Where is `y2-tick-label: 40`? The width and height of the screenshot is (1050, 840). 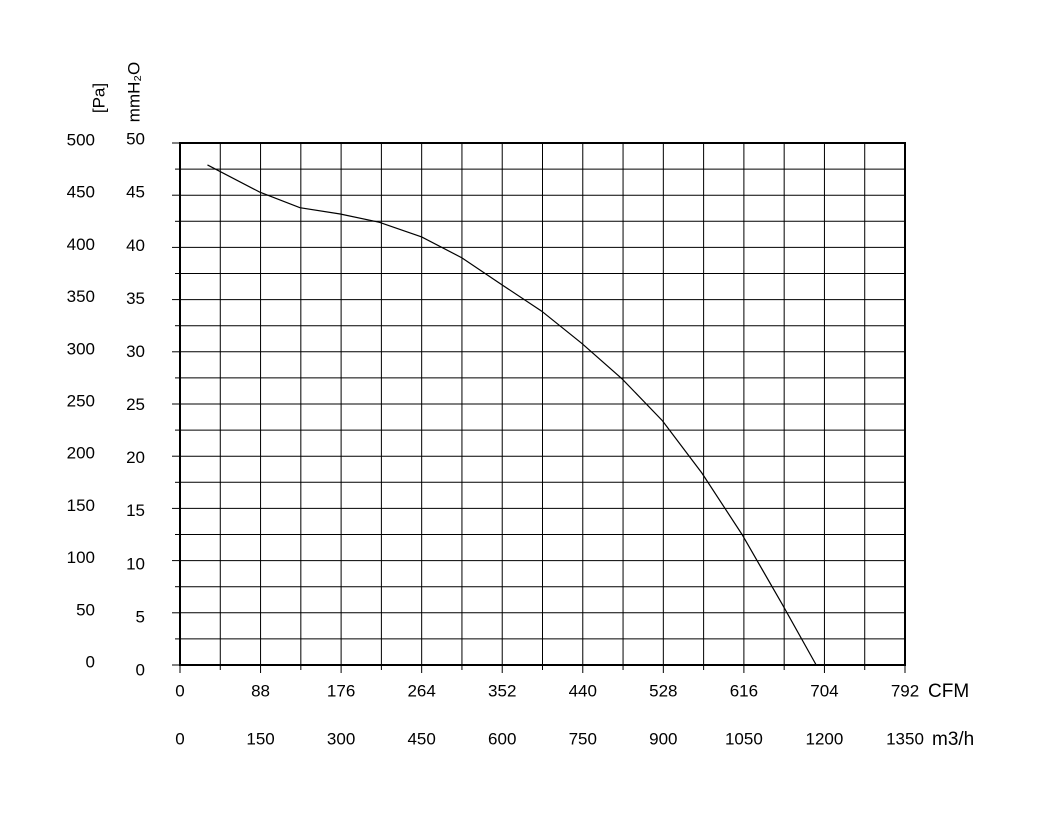 y2-tick-label: 40 is located at coordinates (135, 245).